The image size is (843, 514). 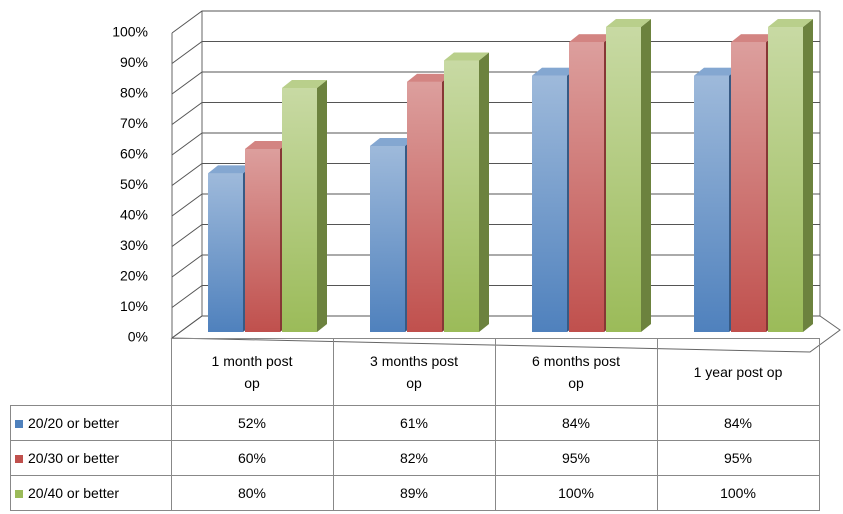 I want to click on legend-cell: 20/40 or better, so click(x=91, y=493).